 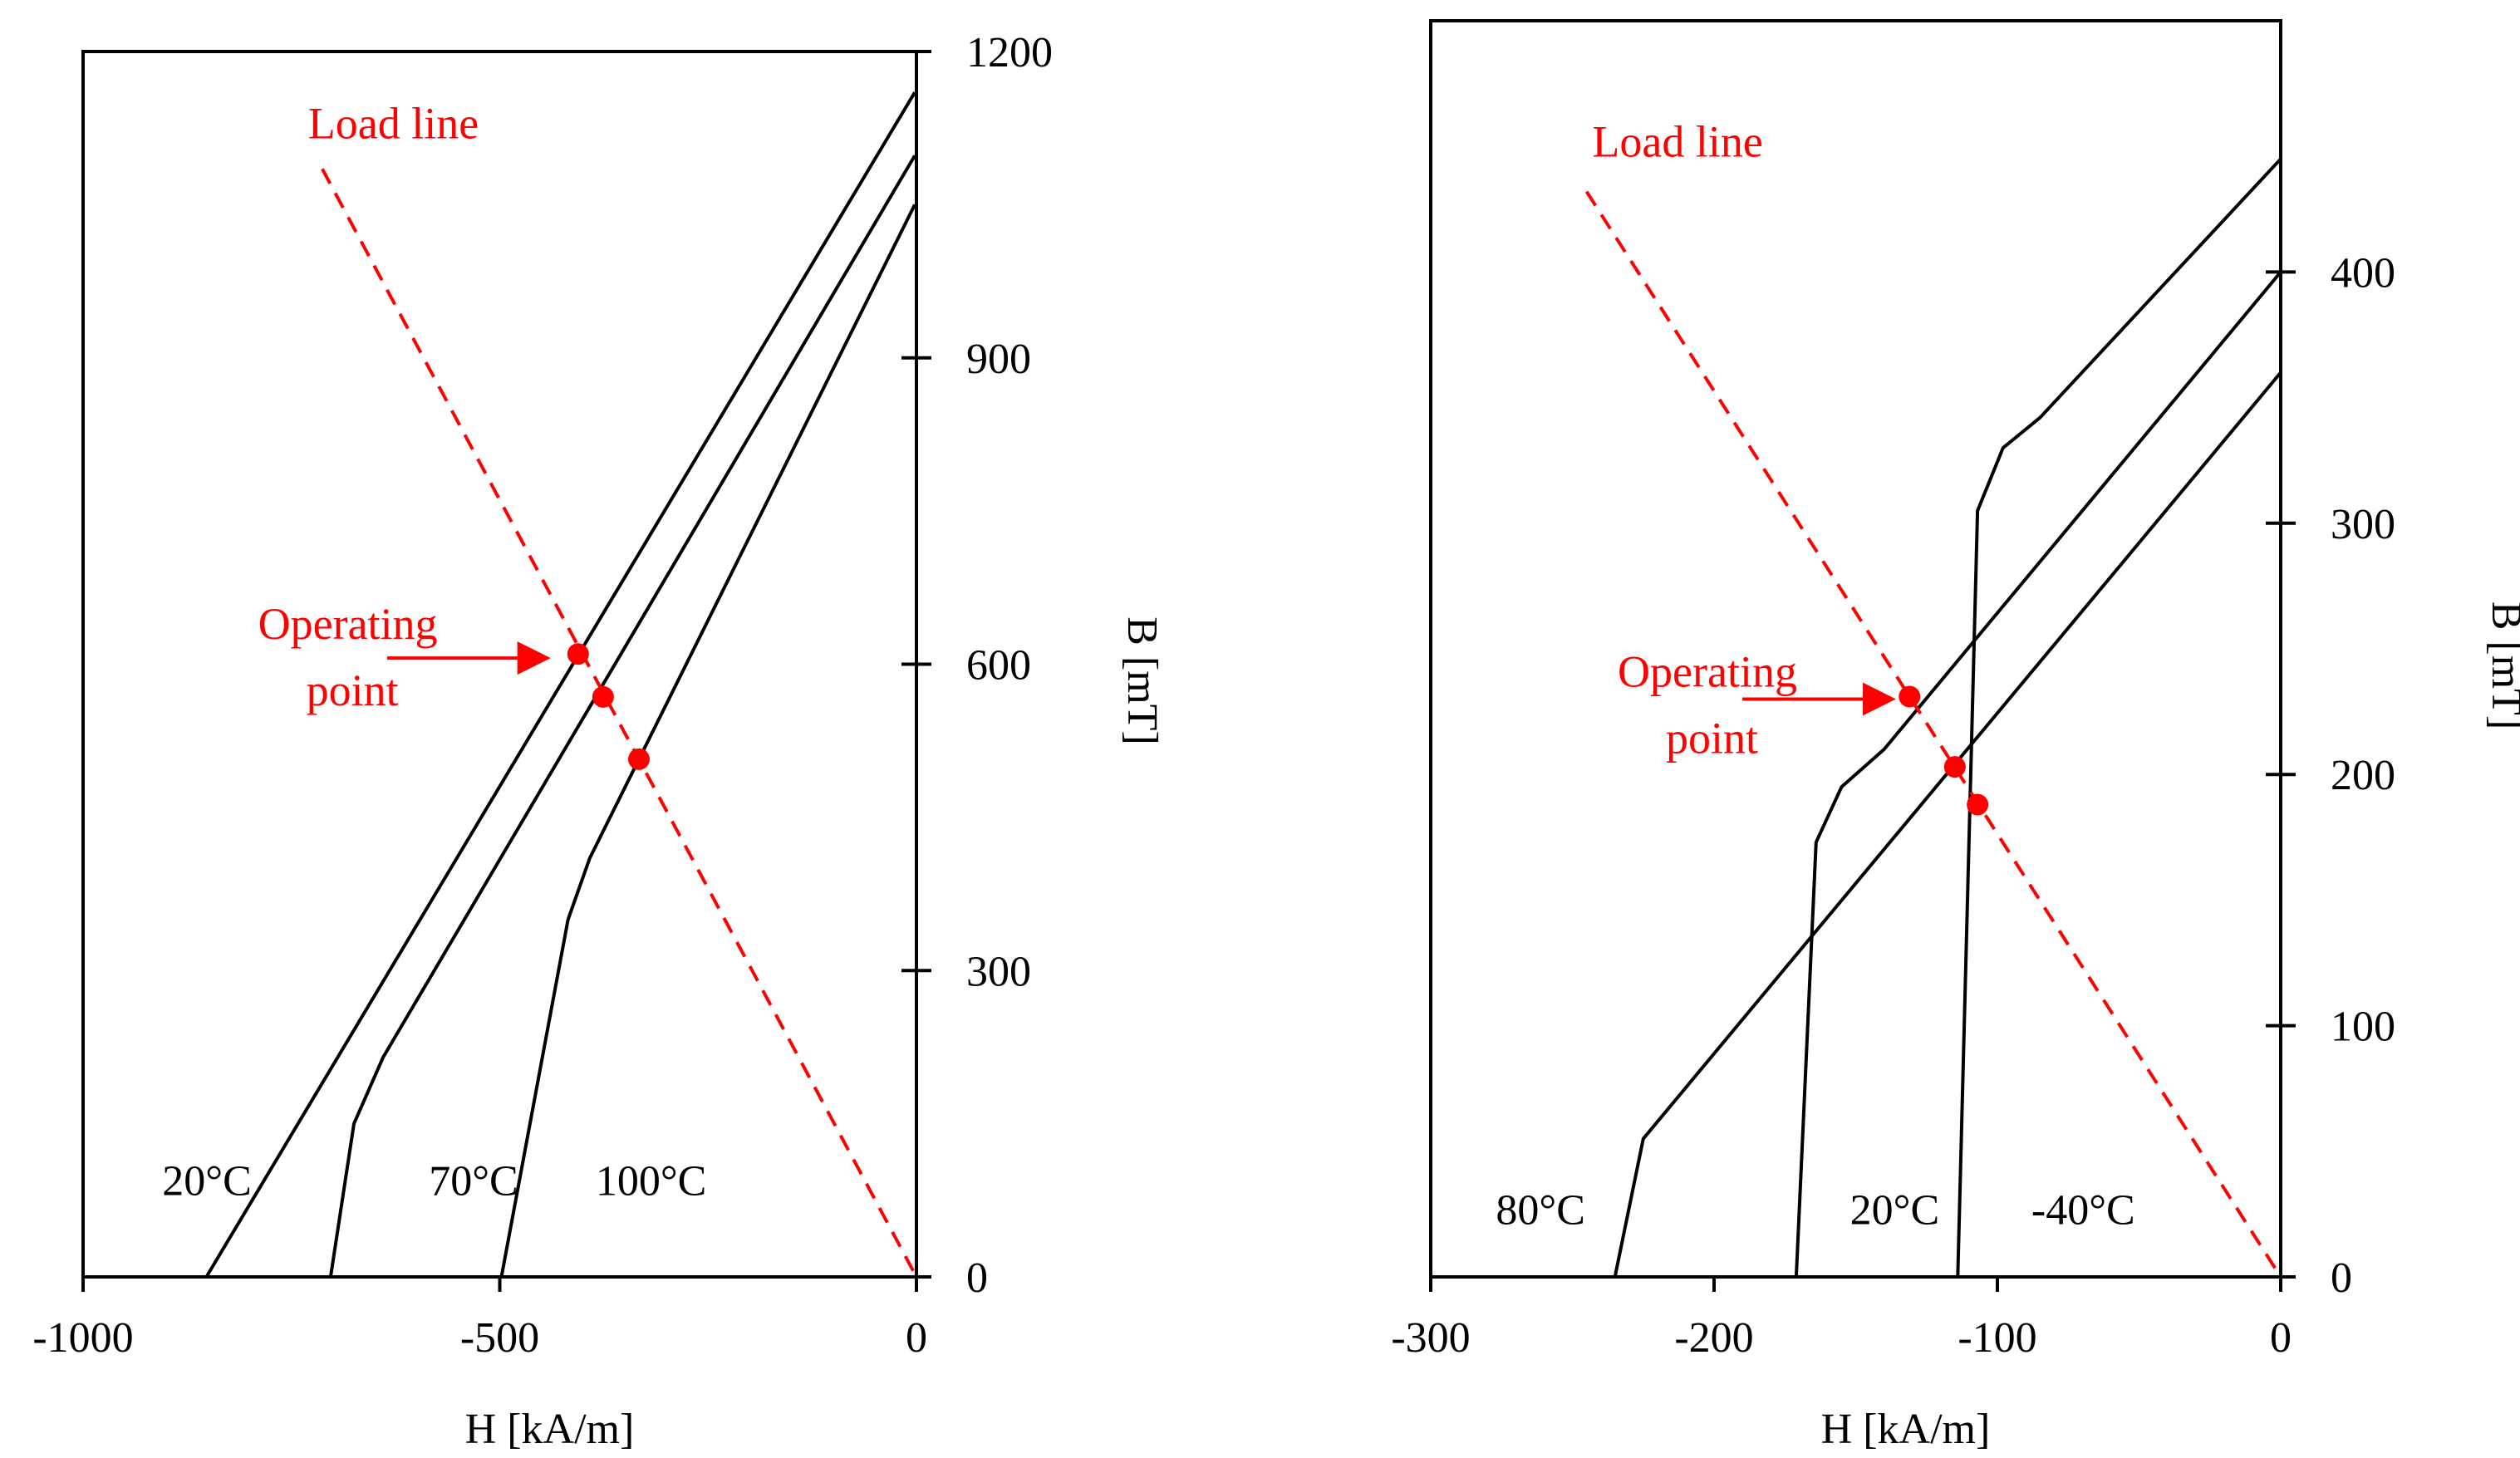 I want to click on curve-20c, so click(x=2038, y=774).